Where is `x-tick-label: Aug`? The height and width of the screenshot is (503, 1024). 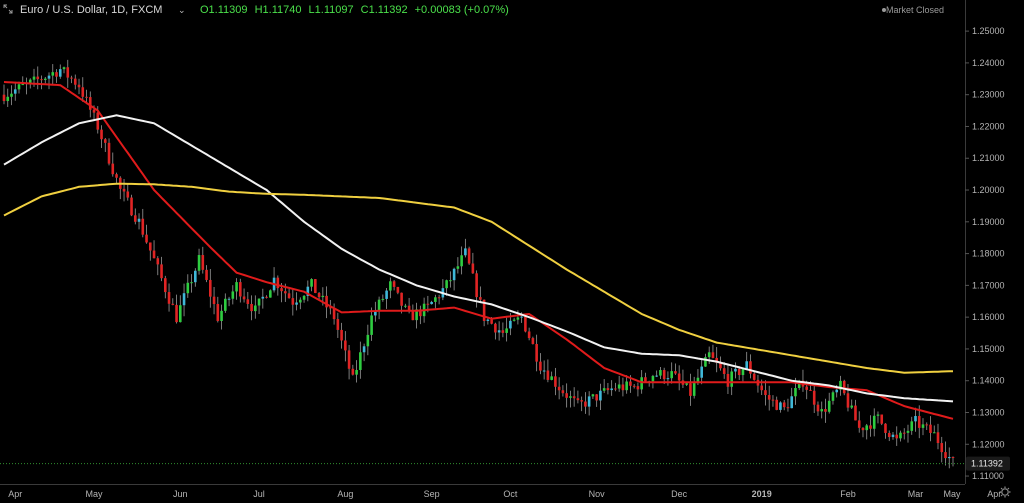 x-tick-label: Aug is located at coordinates (345, 494).